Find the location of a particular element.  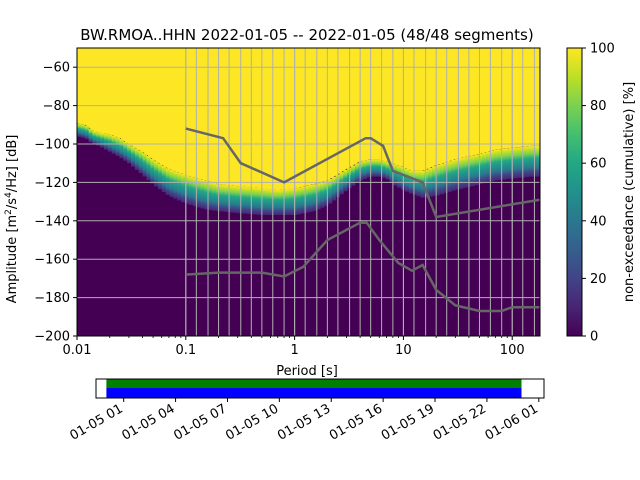

y-tick-label: −160 is located at coordinates (52, 260).